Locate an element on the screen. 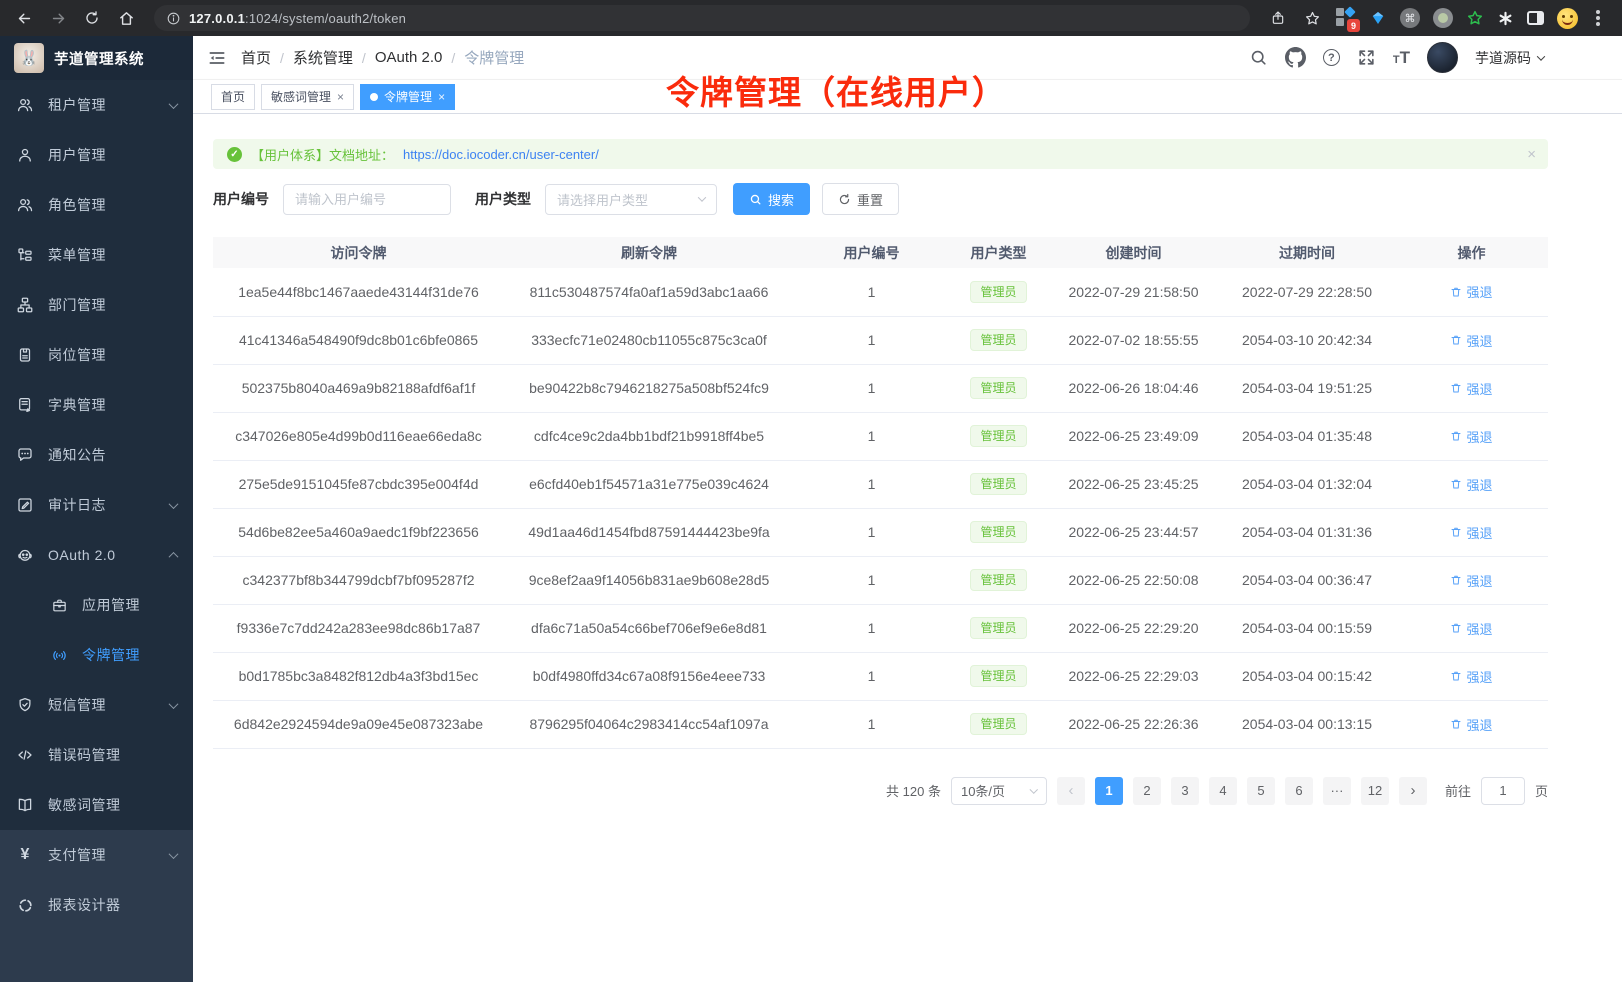  page-button: 5 is located at coordinates (1260, 790).